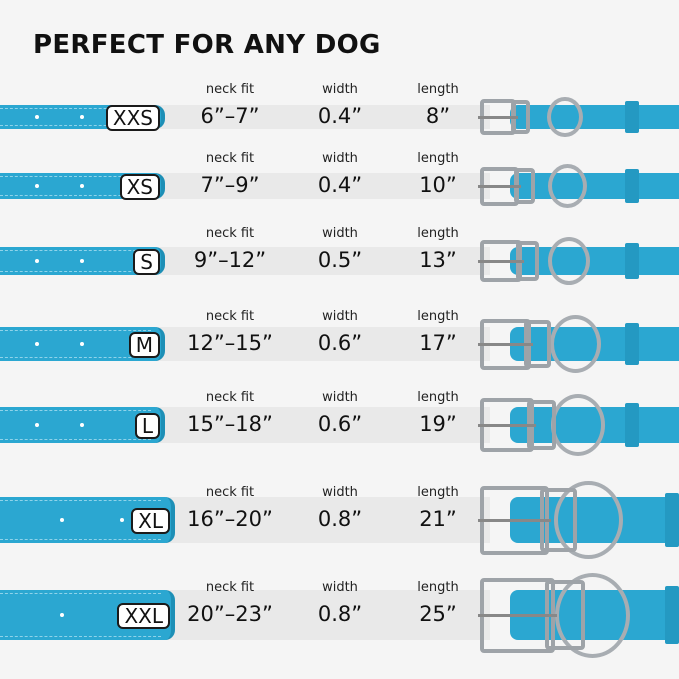 This screenshot has height=679, width=679. What do you see at coordinates (230, 260) in the screenshot?
I see `neck-fit-value: 9”–12”` at bounding box center [230, 260].